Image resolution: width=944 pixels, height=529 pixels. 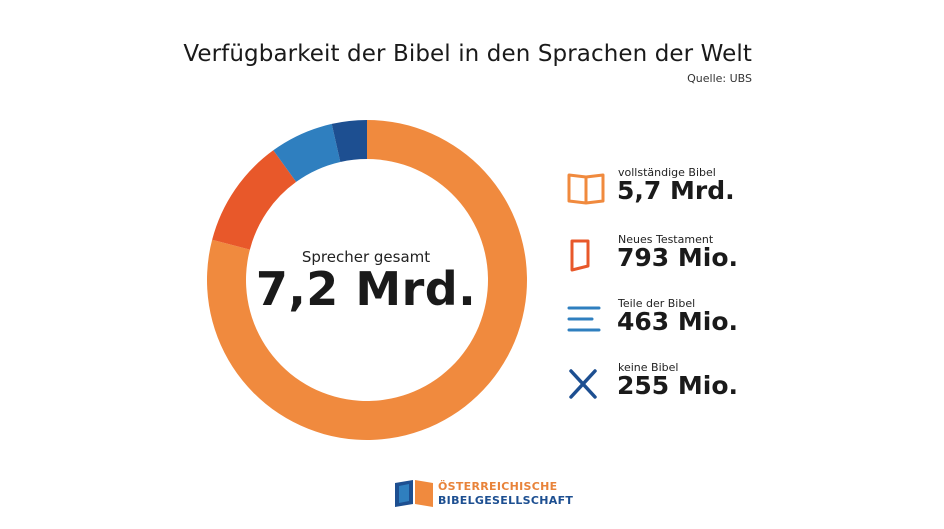 What do you see at coordinates (678, 385) in the screenshot?
I see `legend-value: 255 Mio.` at bounding box center [678, 385].